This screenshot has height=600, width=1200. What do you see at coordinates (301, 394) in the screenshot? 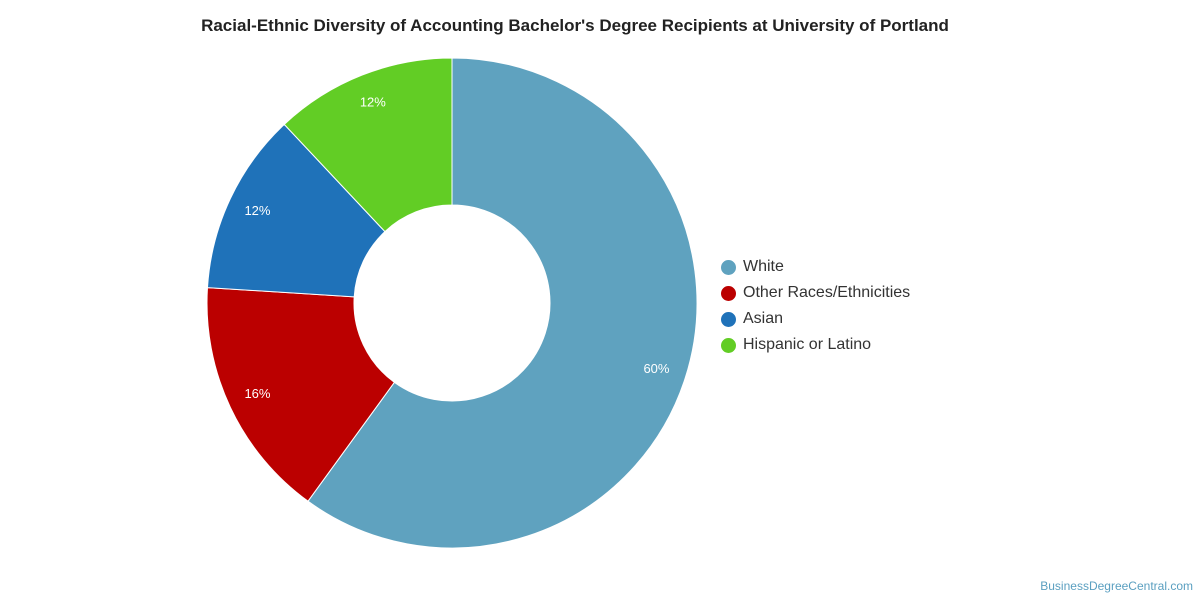
I see `donut-slice-other-races-ethnicities` at bounding box center [301, 394].